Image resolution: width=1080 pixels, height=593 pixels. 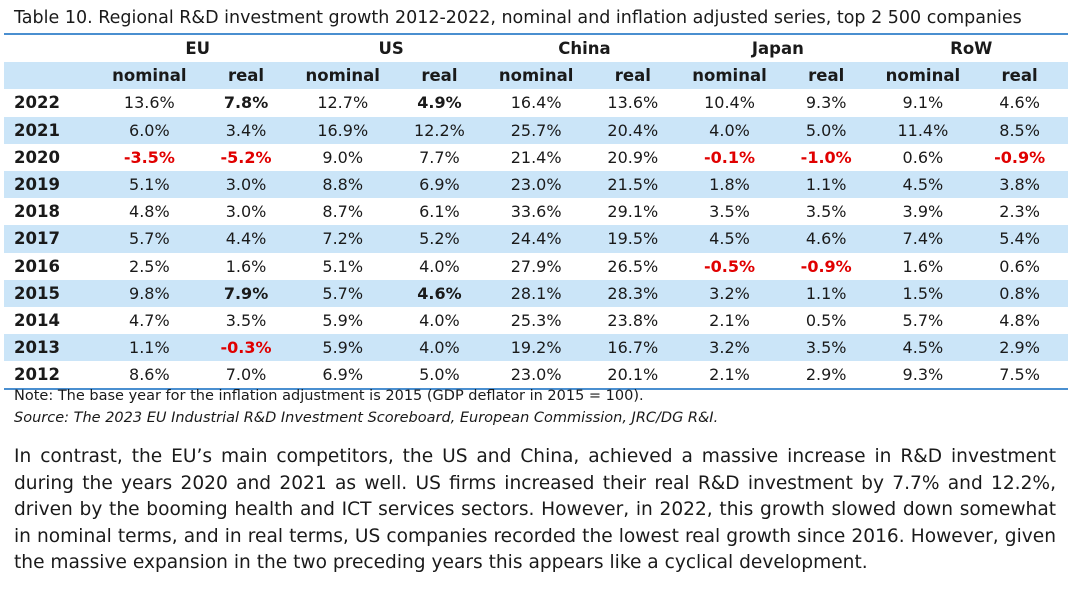 I want to click on table-cell: 23.0%, so click(x=536, y=184).